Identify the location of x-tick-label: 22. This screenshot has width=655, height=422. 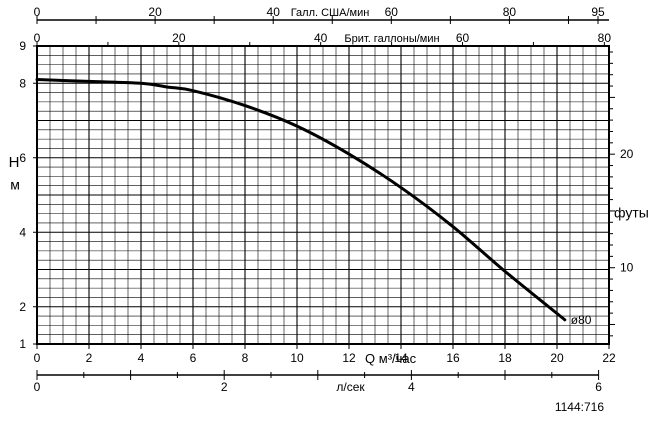
(609, 358).